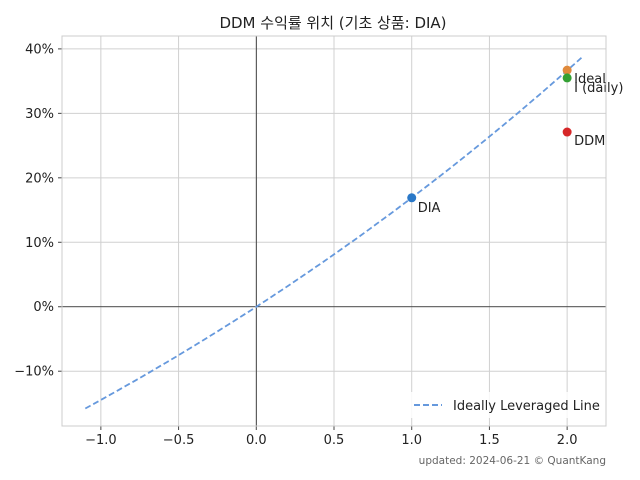 The width and height of the screenshot is (640, 480). Describe the element at coordinates (101, 440) in the screenshot. I see `x-tick-label: −1.0` at that location.